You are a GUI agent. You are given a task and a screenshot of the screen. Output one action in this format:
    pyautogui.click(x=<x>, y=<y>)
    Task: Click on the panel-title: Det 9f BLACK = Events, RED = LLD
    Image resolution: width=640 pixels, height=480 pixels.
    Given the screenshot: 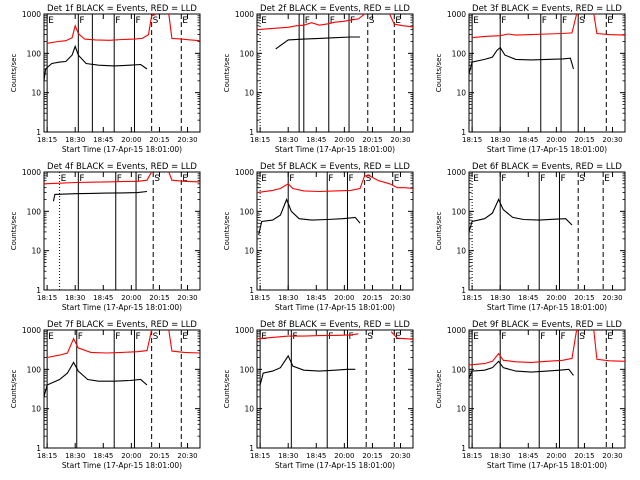 What is the action you would take?
    pyautogui.click(x=547, y=325)
    